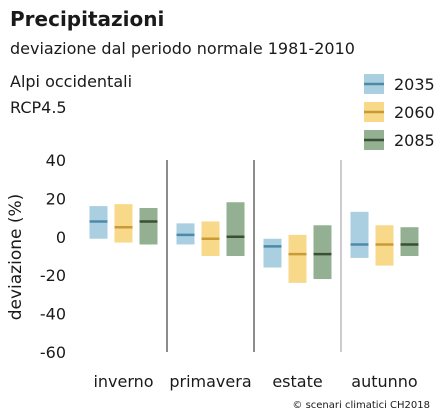  What do you see at coordinates (322, 252) in the screenshot?
I see `range-box-2085-estate` at bounding box center [322, 252].